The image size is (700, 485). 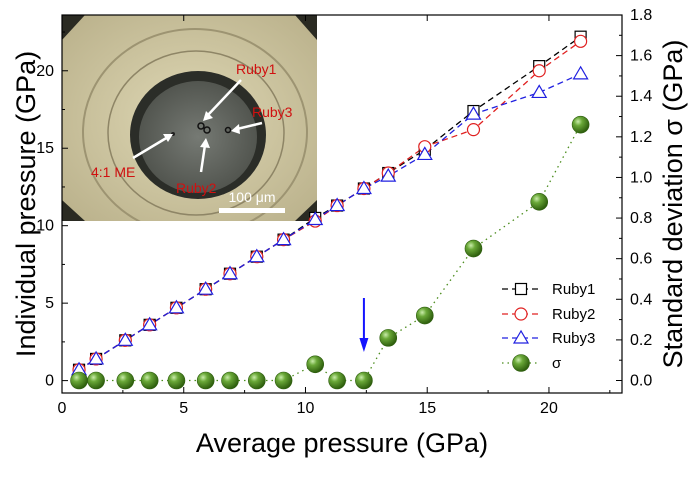 I want to click on y2-axis-title: Standard deviation σ (GPa), so click(x=673, y=204).